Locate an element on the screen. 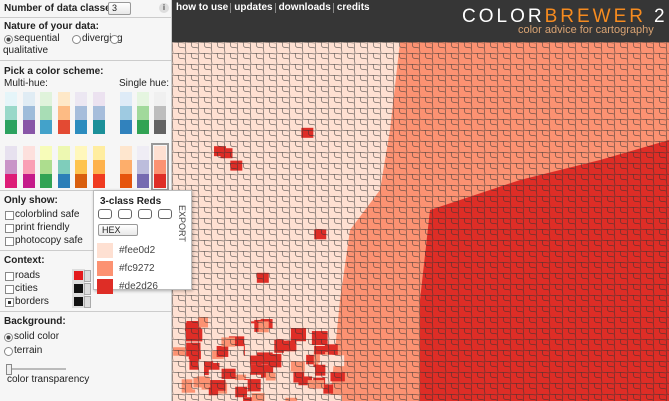 The width and height of the screenshot is (669, 401). checkbox-label: photocopy safe is located at coordinates (49, 240).